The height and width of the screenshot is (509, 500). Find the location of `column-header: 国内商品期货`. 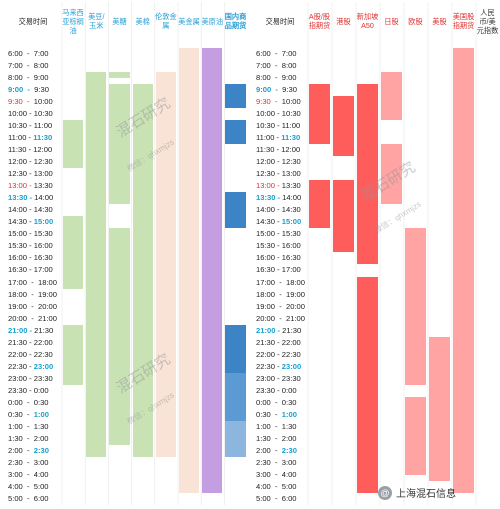

column-header: 国内商品期货 is located at coordinates (235, 21).